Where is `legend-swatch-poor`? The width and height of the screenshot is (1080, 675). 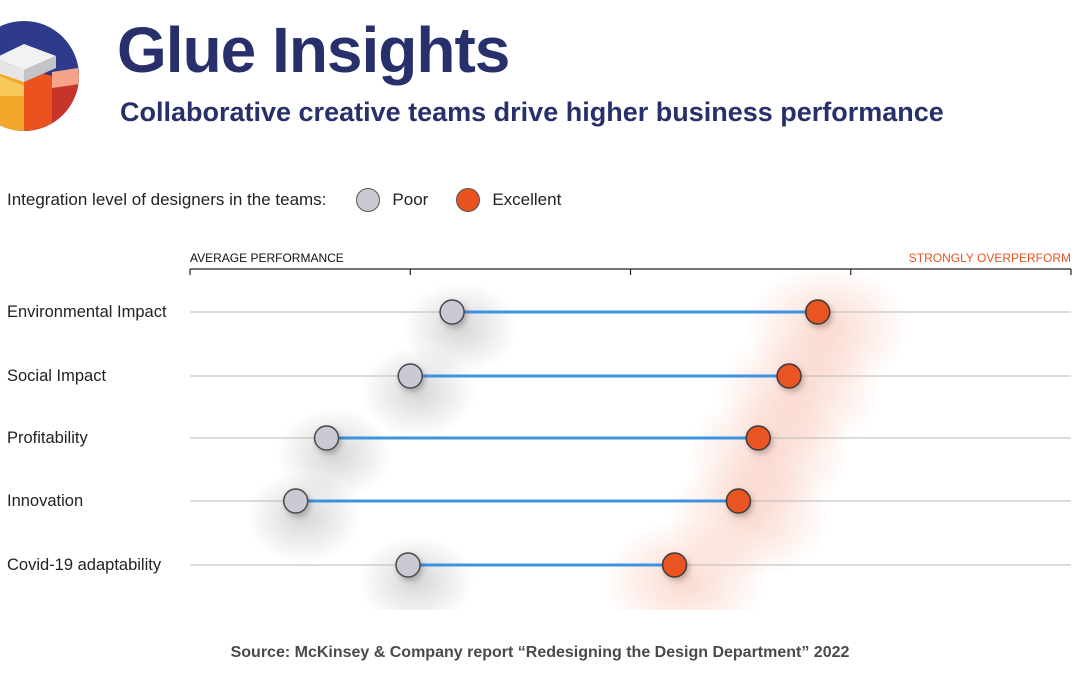 legend-swatch-poor is located at coordinates (368, 200).